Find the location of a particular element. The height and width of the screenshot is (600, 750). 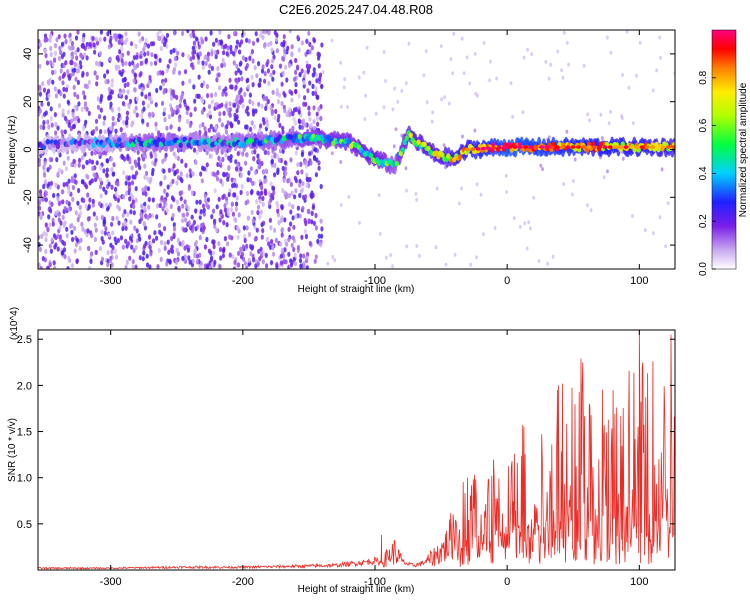

colorbar-ticks: 0.0 0.2 0.4 0.6 0.8 is located at coordinates (707, 173).